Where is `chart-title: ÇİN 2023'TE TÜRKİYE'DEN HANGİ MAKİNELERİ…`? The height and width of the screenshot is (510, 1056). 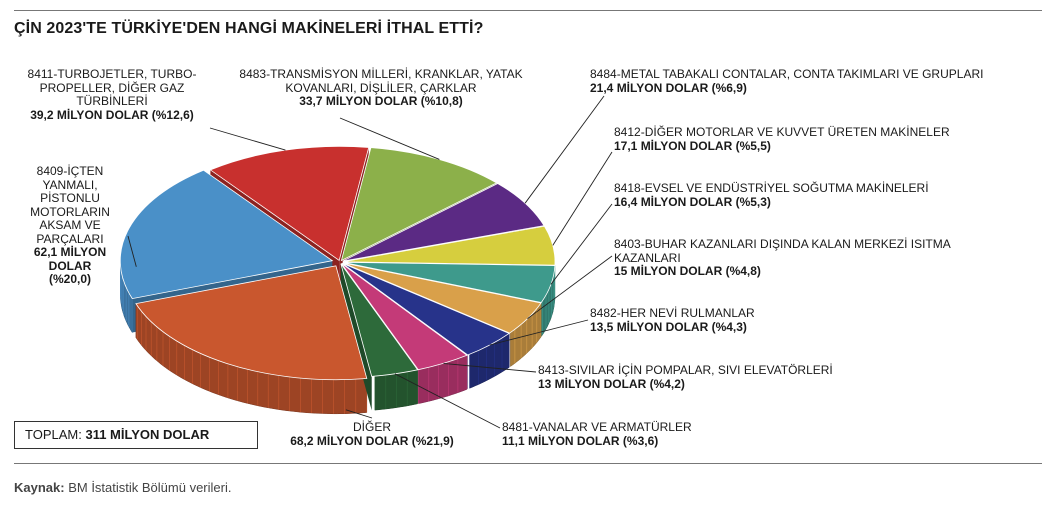
chart-title: ÇİN 2023'TE TÜRKİYE'DEN HANGİ MAKİNELERİ… is located at coordinates (249, 28).